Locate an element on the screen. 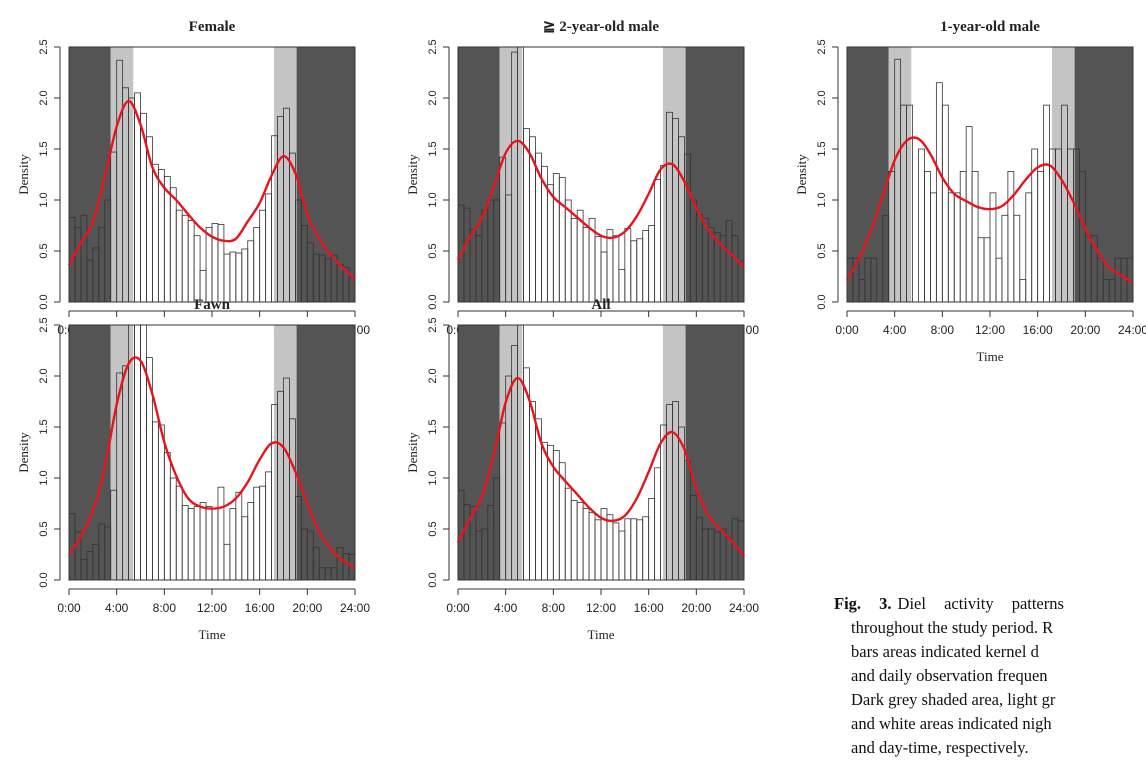  caption-line-6: and day-time, respectively. is located at coordinates (940, 747).